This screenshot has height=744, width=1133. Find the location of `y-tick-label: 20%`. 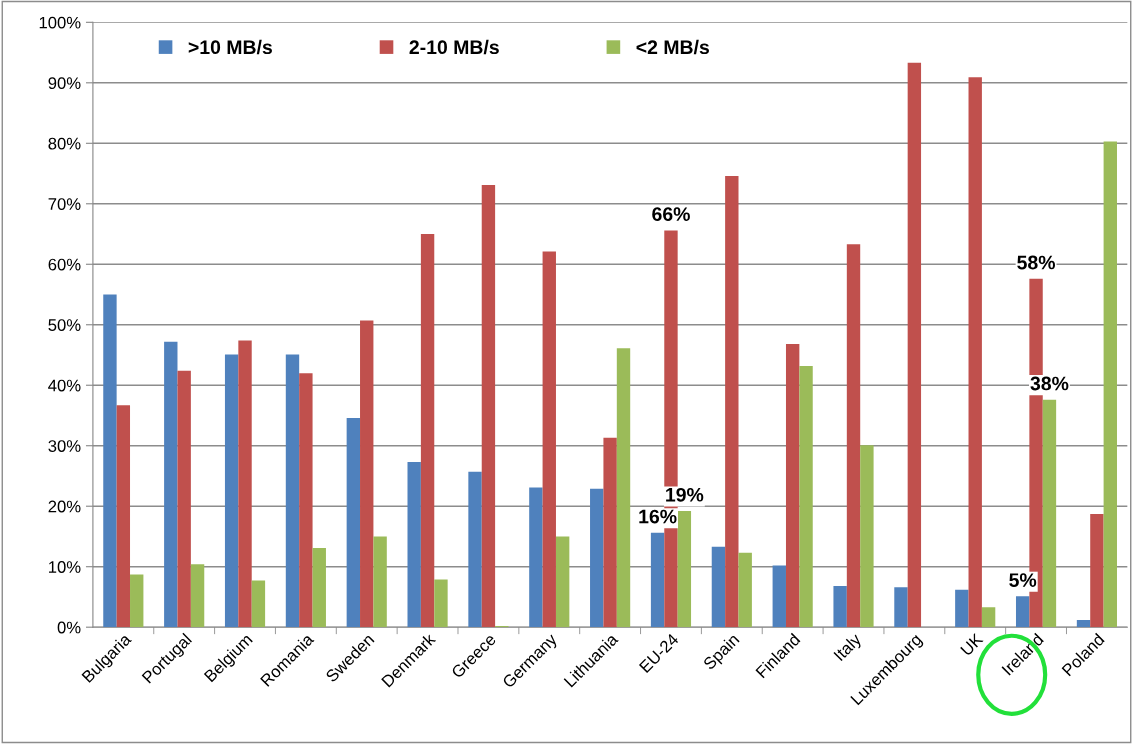

y-tick-label: 20% is located at coordinates (64, 506).